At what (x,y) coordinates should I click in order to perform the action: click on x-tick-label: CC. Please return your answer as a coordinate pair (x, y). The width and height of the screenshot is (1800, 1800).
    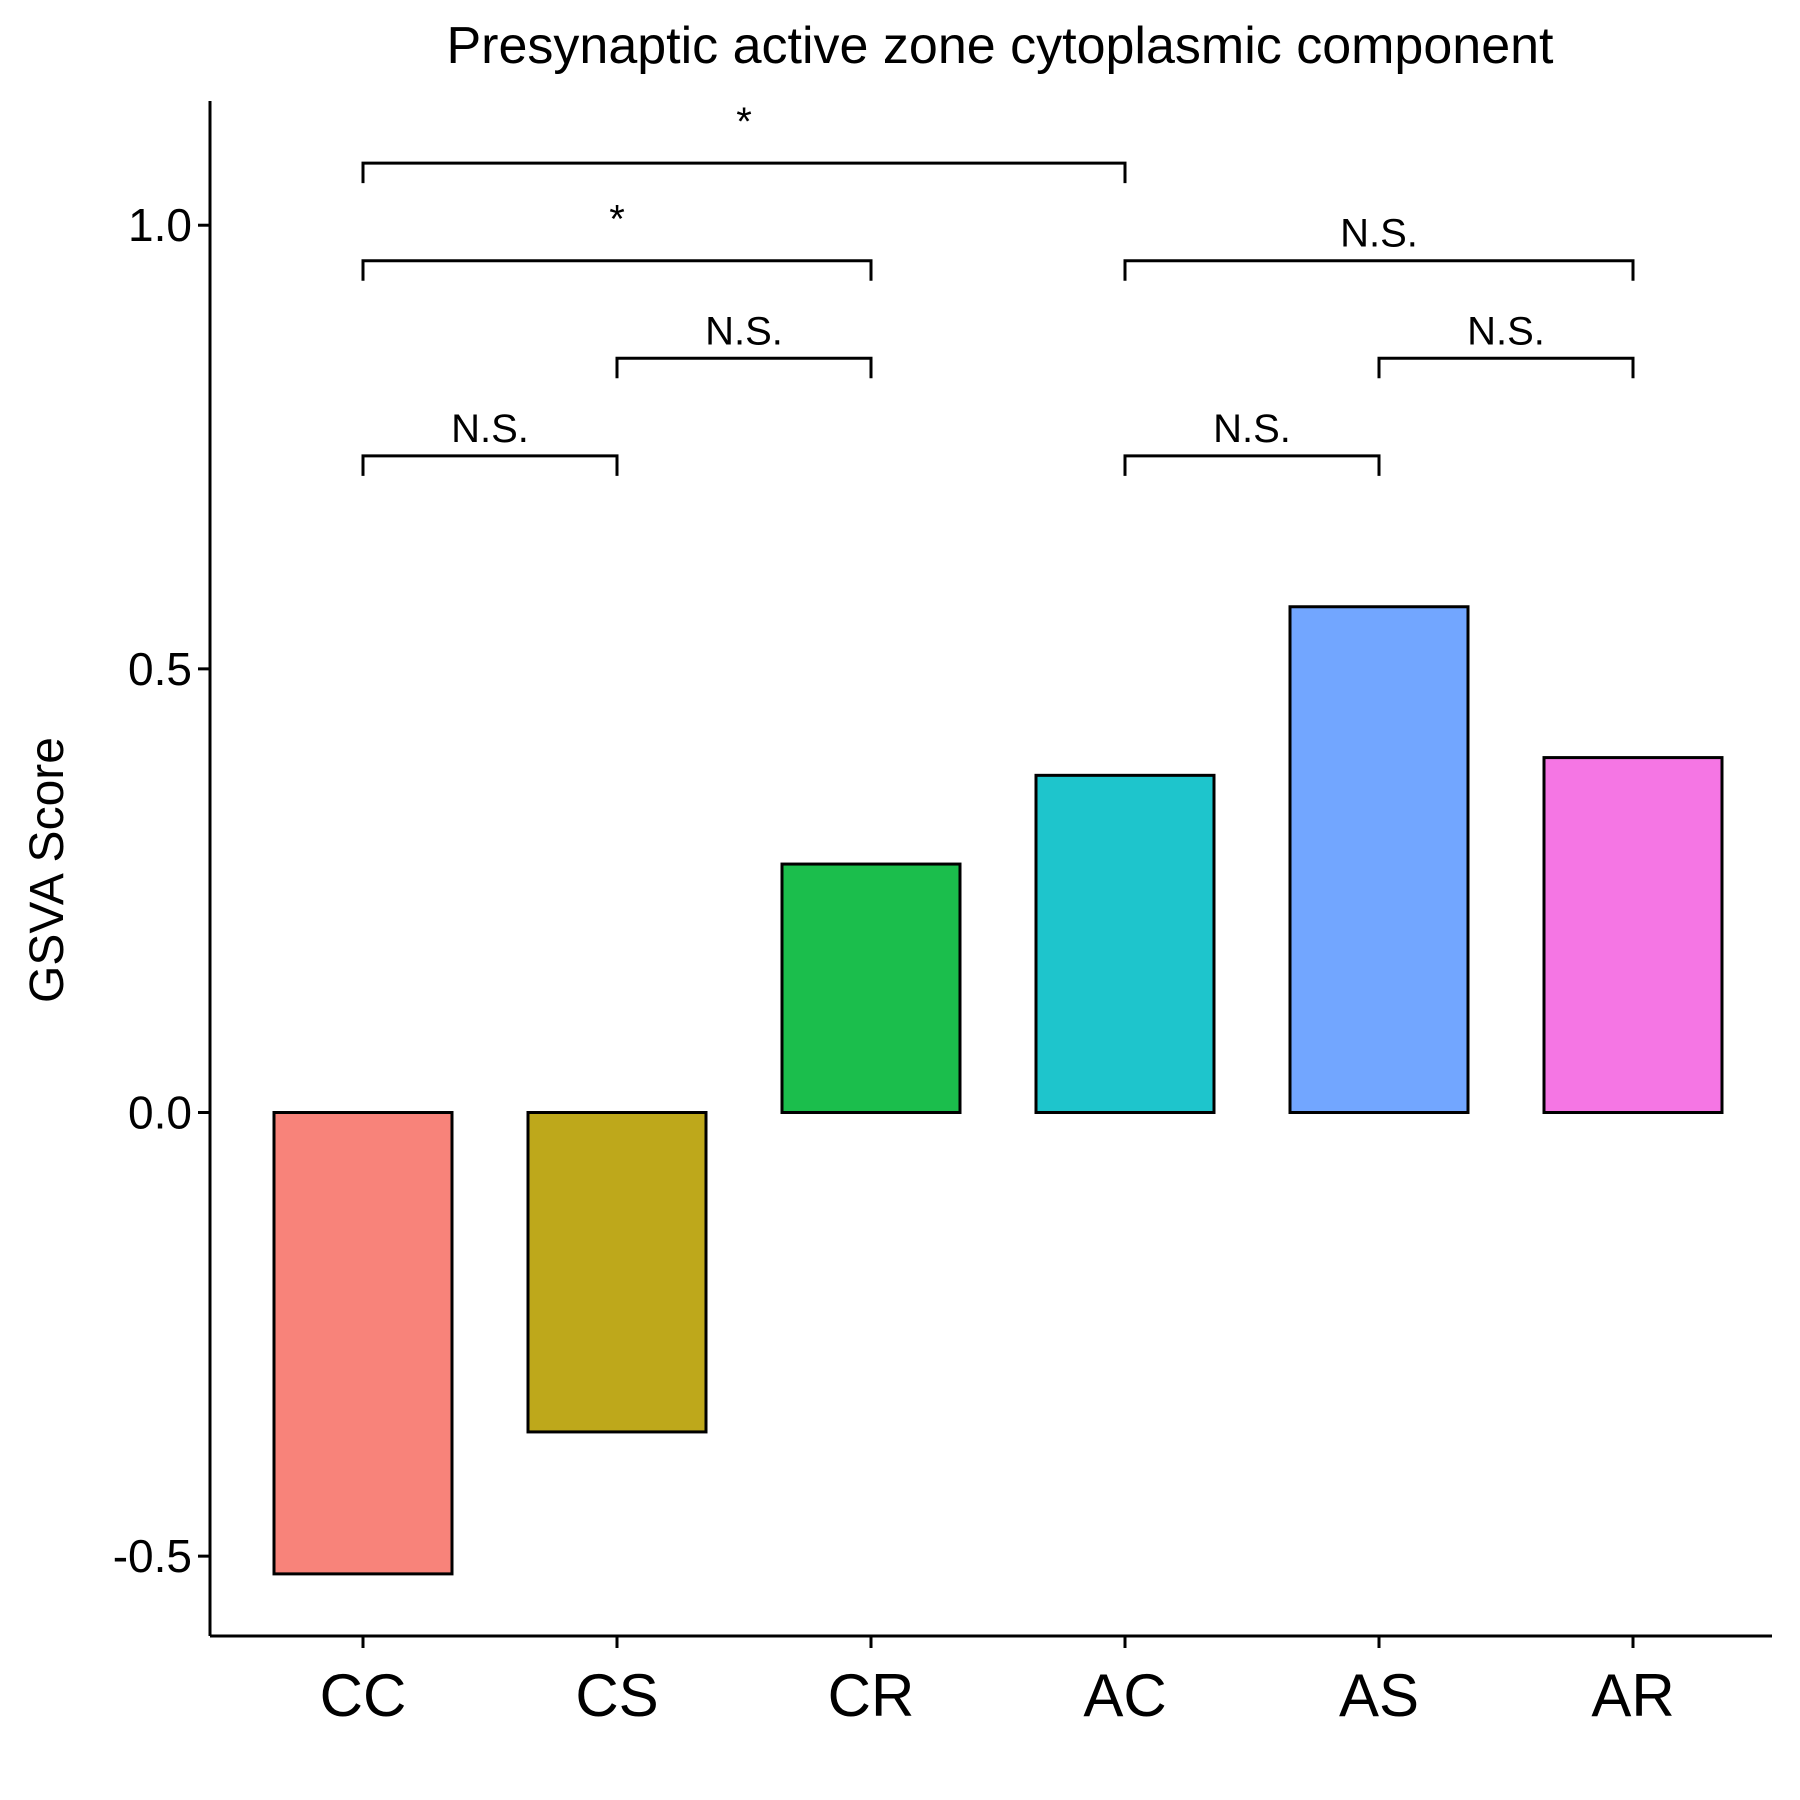
    Looking at the image, I should click on (363, 1695).